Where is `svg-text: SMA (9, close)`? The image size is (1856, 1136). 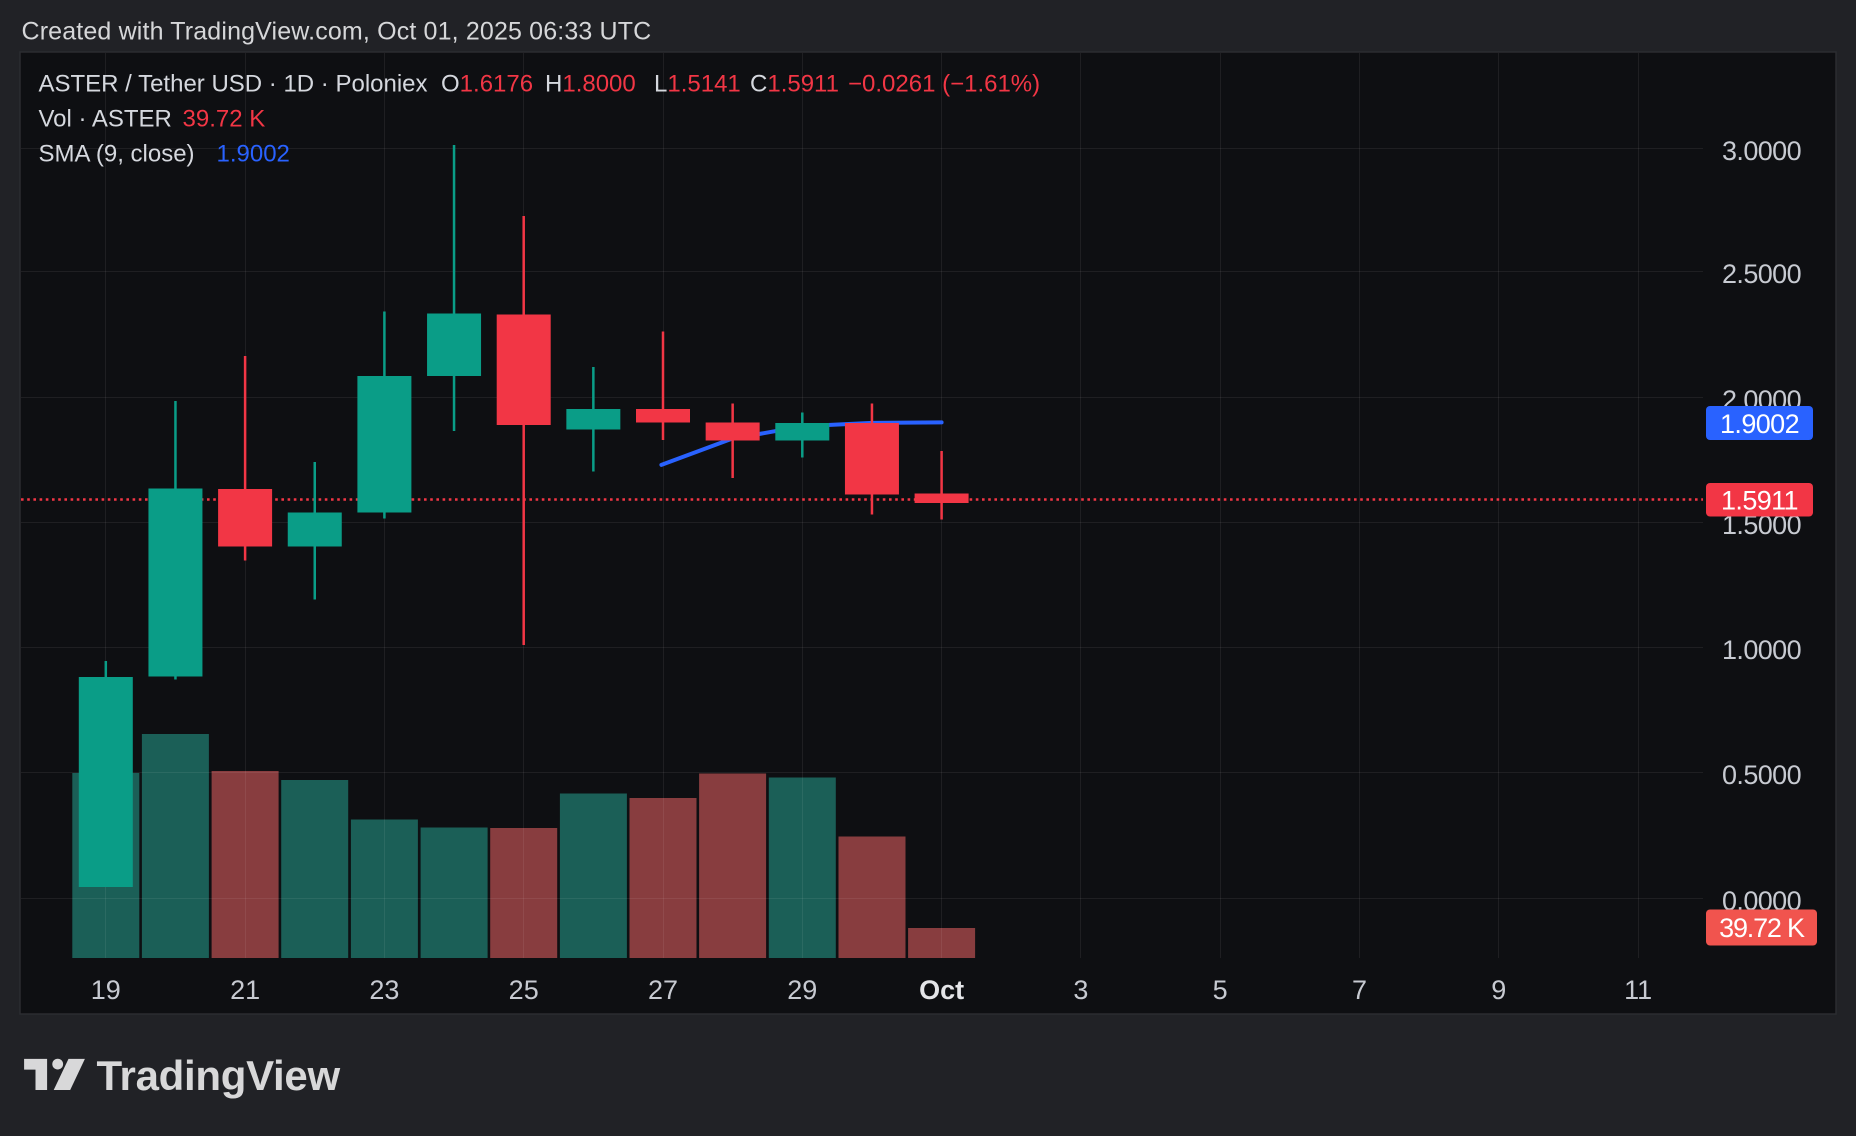
svg-text: SMA (9, close) is located at coordinates (117, 154).